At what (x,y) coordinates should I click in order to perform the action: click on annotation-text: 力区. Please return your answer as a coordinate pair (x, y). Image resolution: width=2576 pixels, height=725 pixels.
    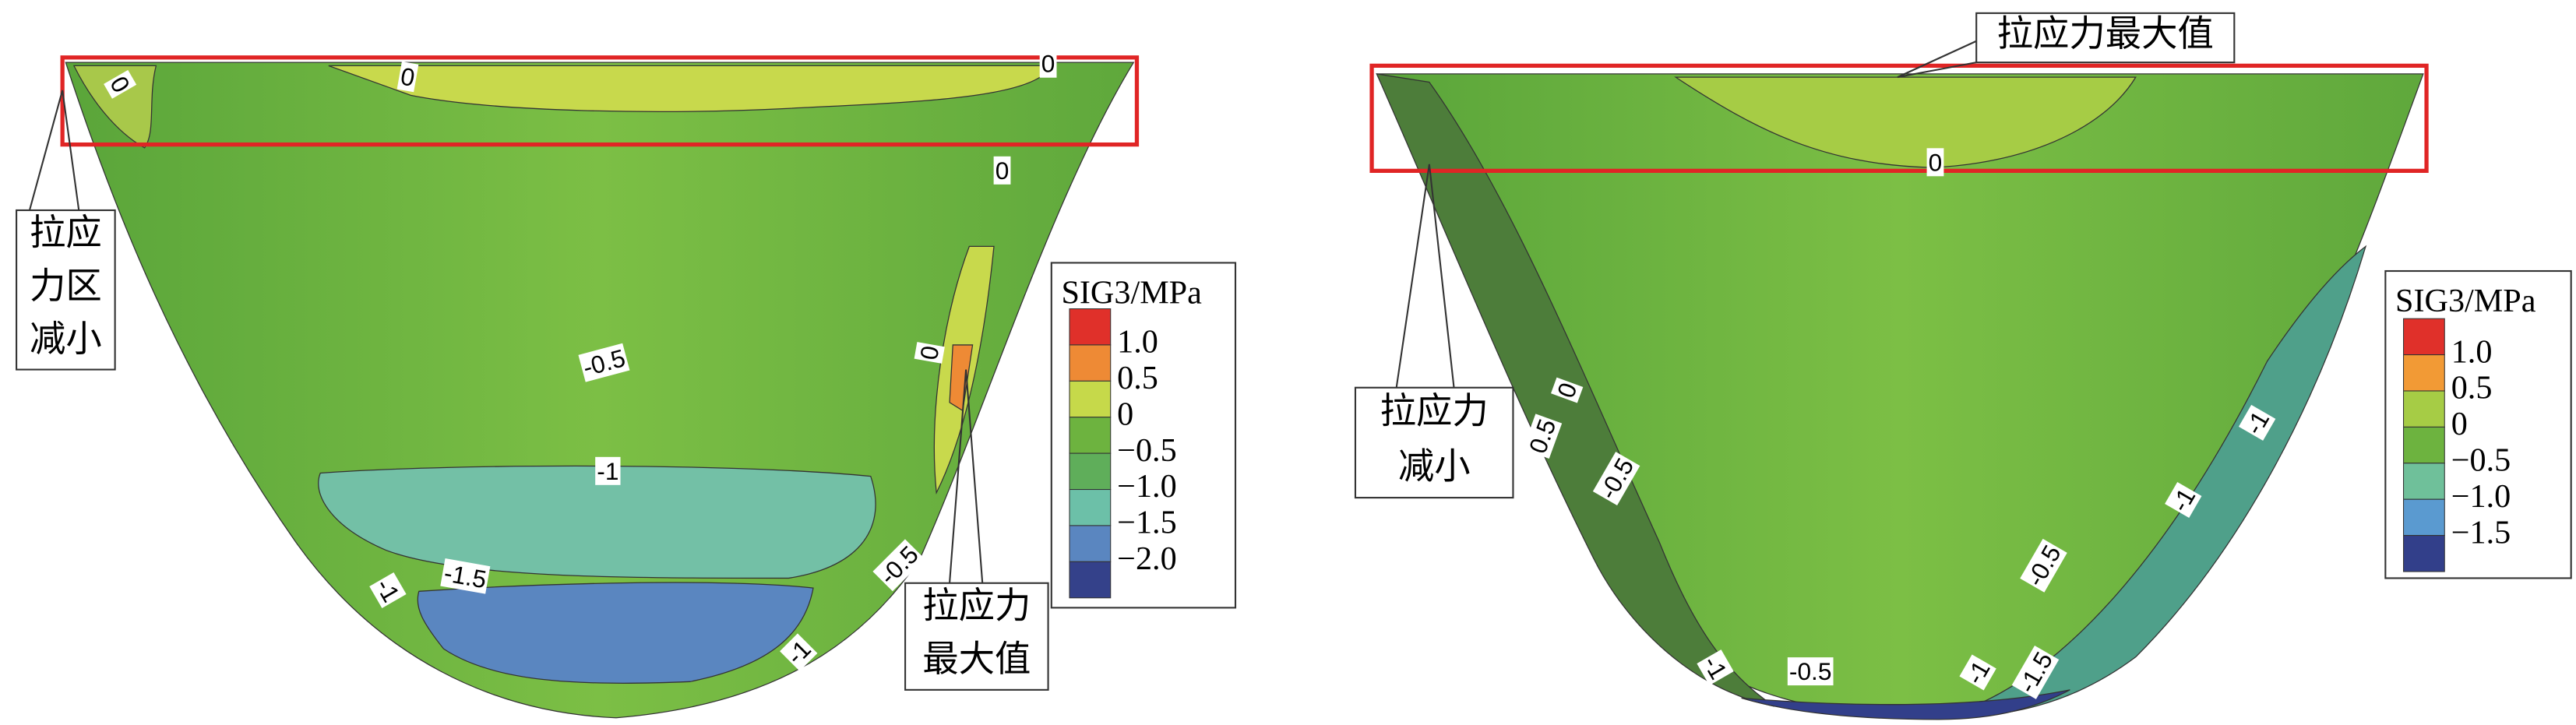
    Looking at the image, I should click on (66, 287).